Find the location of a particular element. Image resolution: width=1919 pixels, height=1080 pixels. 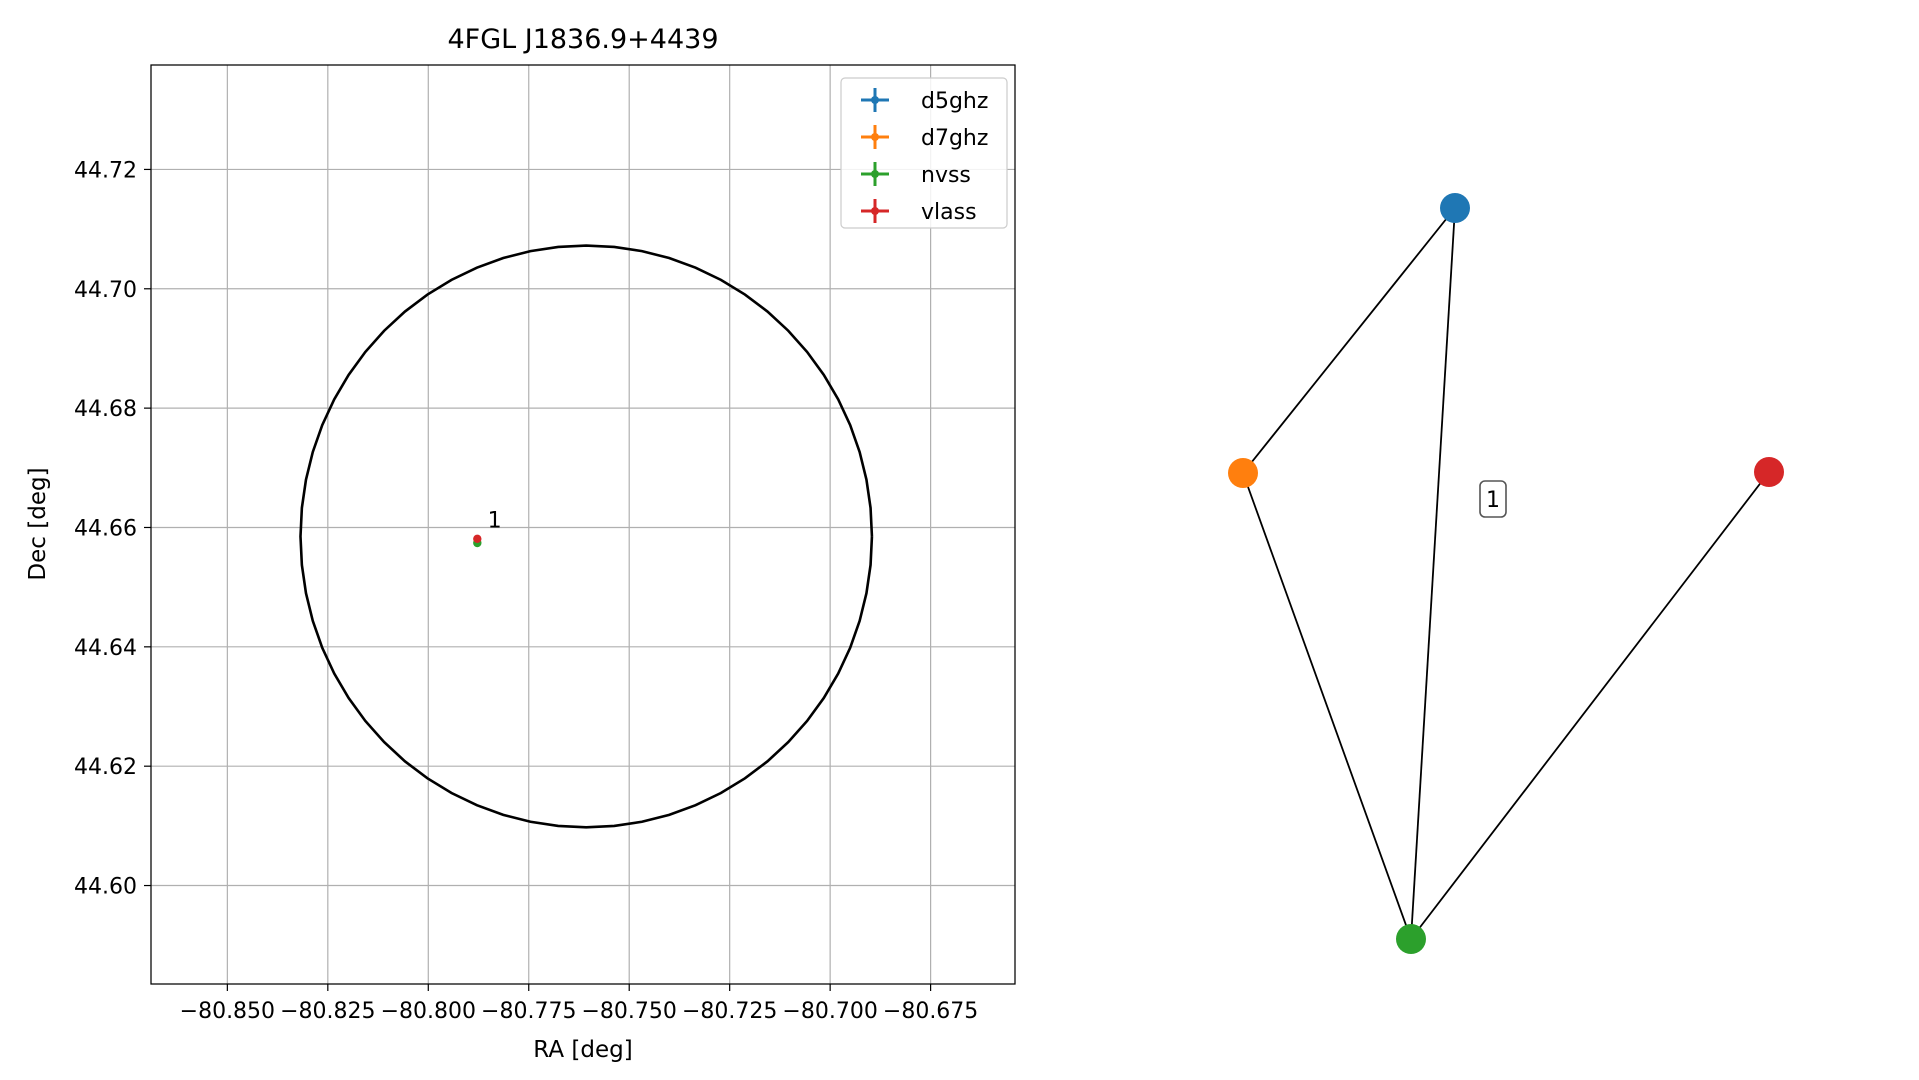

x-tick-label: −80.850 is located at coordinates (227, 1011).